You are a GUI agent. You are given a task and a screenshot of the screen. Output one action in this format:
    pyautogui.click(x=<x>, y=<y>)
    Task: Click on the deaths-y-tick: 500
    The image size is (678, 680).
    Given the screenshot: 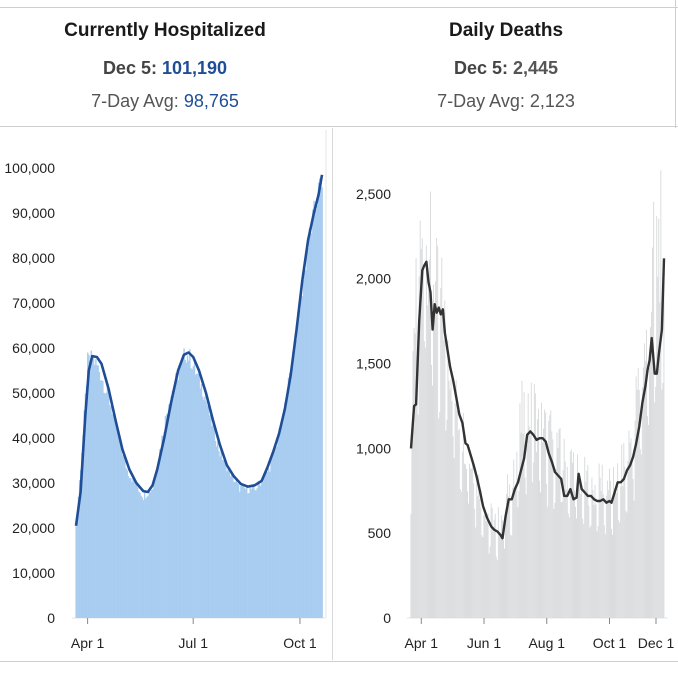 What is the action you would take?
    pyautogui.click(x=380, y=533)
    